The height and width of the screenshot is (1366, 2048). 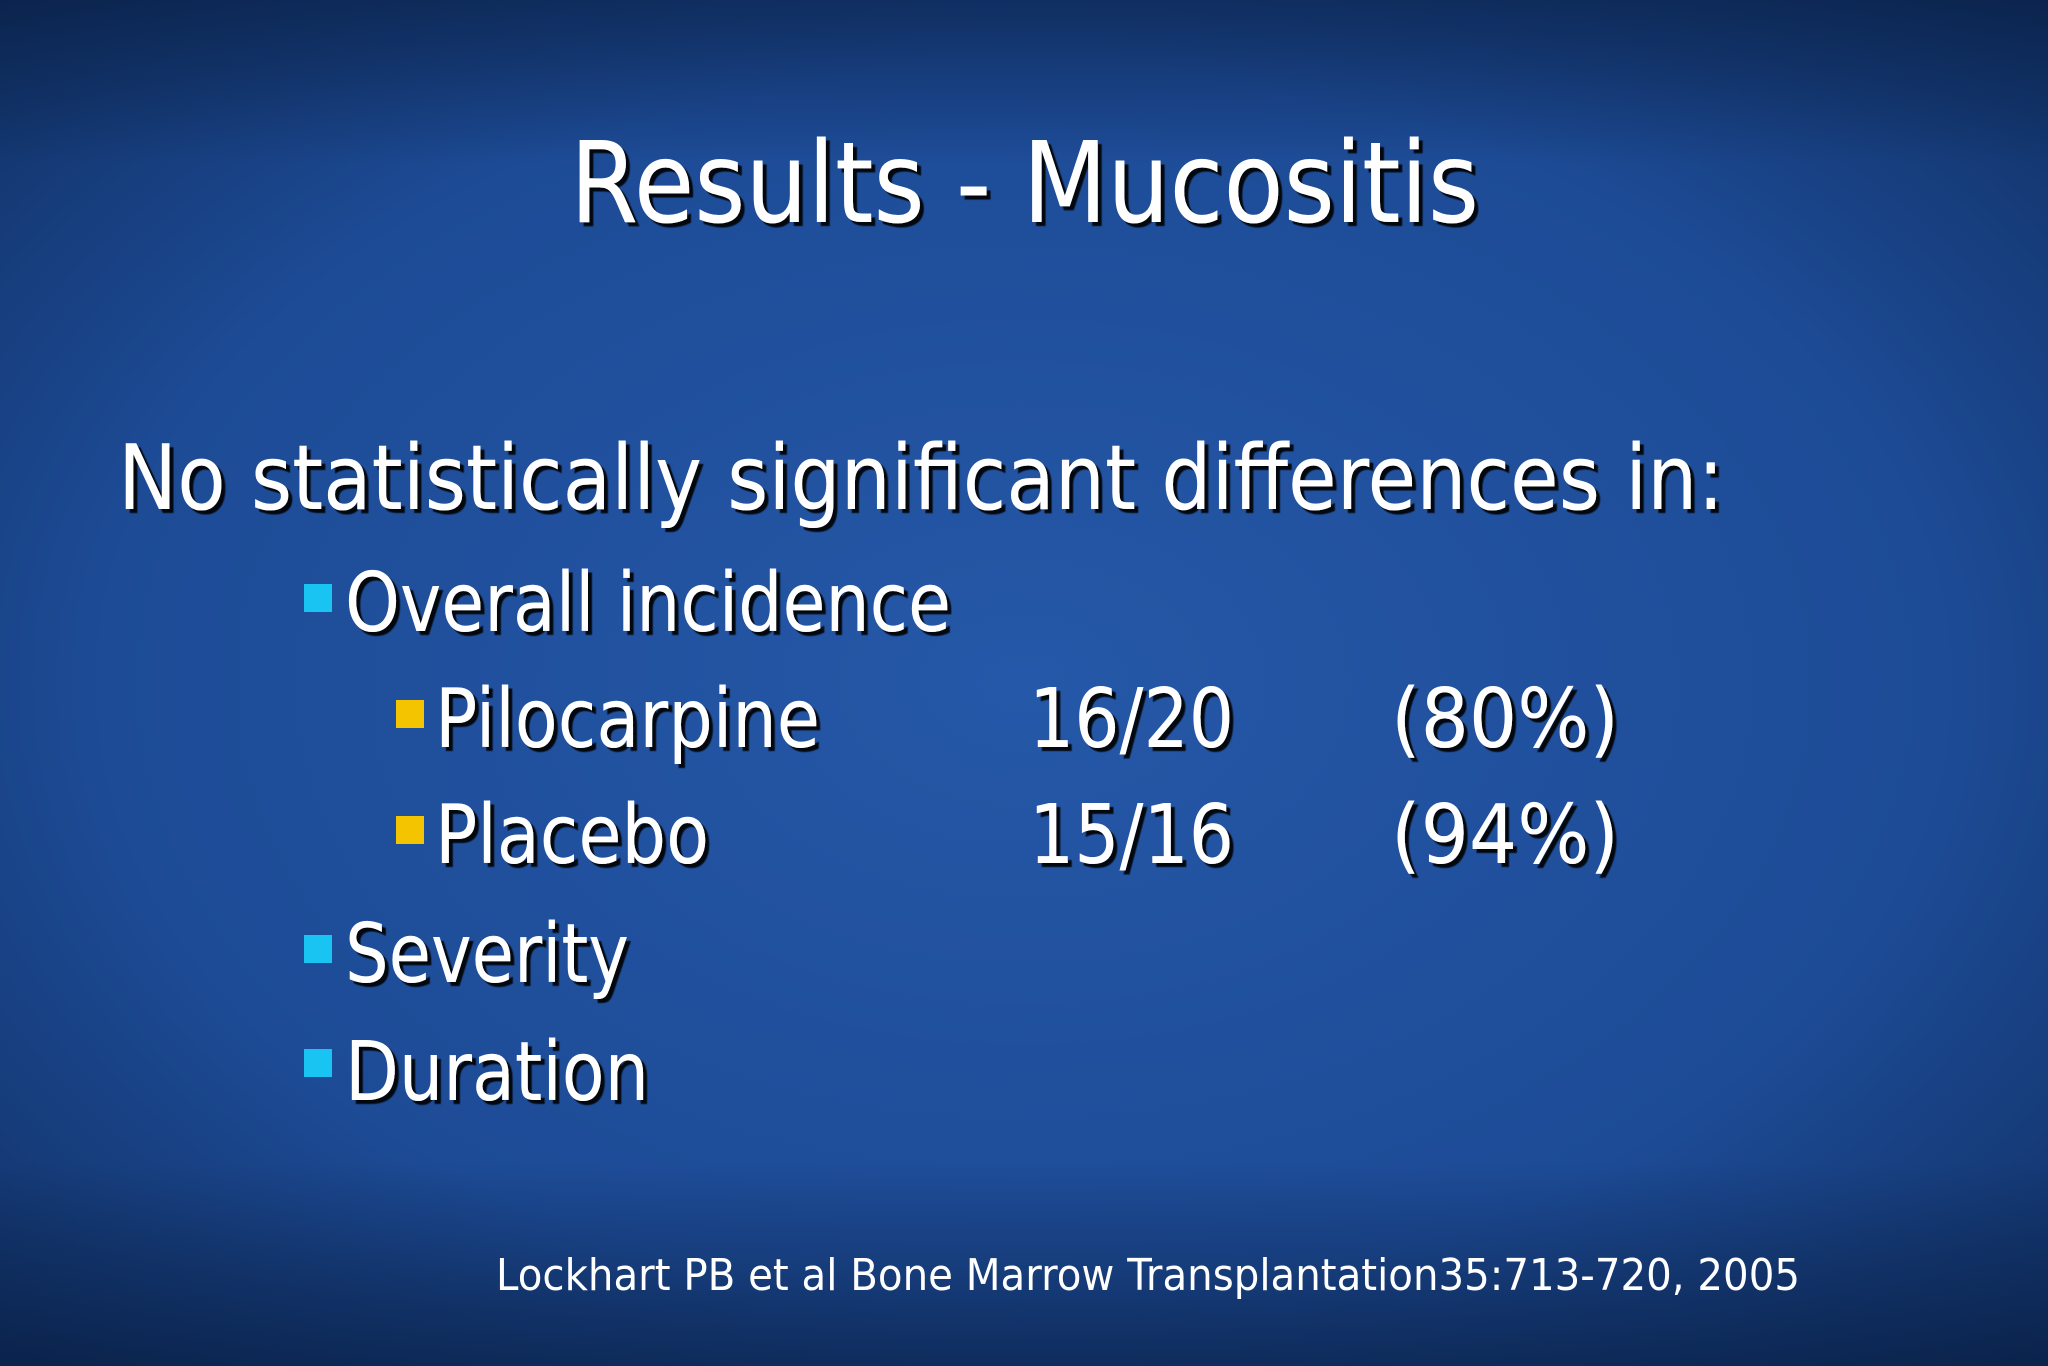 What do you see at coordinates (487, 954) in the screenshot?
I see `item-text: Severity` at bounding box center [487, 954].